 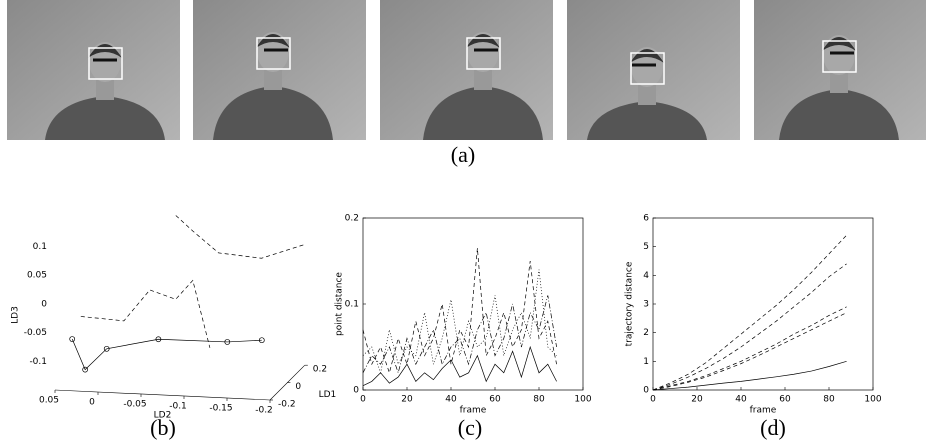 What do you see at coordinates (320, 370) in the screenshot?
I see `x-tick-label: 0.2` at bounding box center [320, 370].